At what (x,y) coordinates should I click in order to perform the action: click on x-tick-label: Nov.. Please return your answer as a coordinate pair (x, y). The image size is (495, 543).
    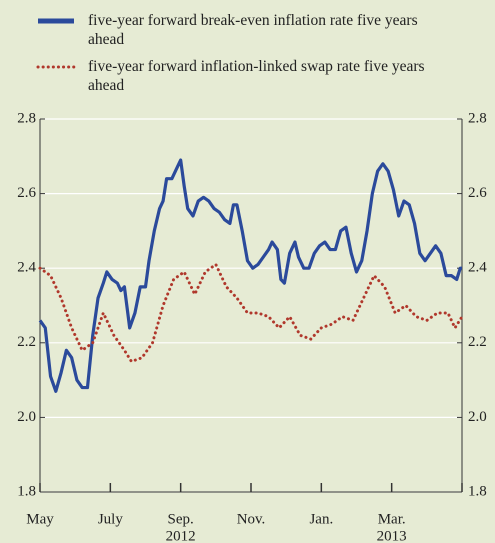
    Looking at the image, I should click on (251, 519).